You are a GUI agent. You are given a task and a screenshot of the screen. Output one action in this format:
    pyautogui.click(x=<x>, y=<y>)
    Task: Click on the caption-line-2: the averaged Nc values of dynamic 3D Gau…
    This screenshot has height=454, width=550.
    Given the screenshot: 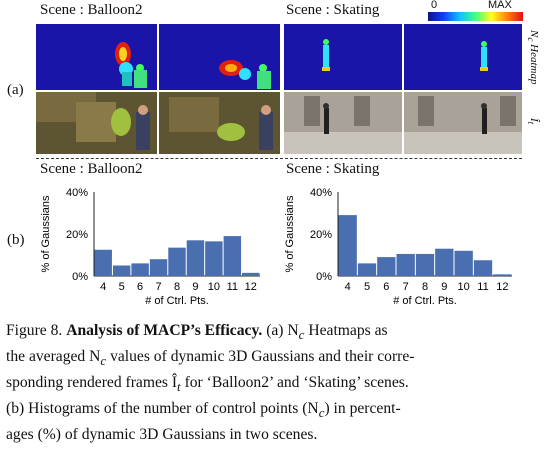 What is the action you would take?
    pyautogui.click(x=210, y=358)
    